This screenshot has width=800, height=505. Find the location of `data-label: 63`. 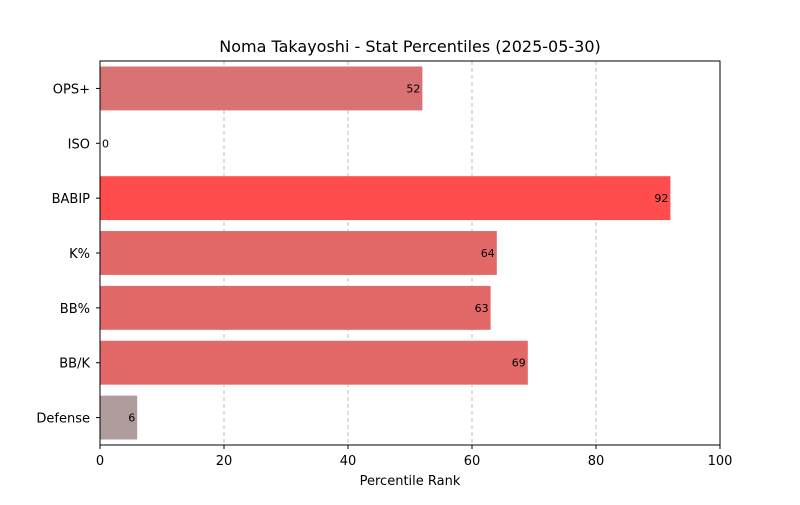

data-label: 63 is located at coordinates (482, 308).